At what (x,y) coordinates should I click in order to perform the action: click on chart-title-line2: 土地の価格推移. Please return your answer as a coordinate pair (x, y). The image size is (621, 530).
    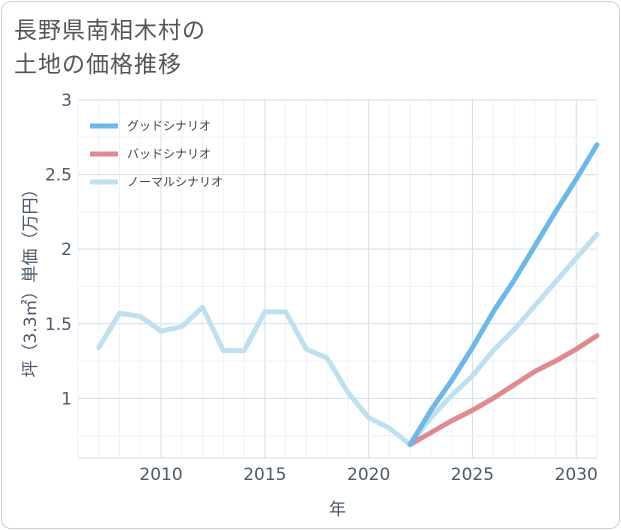
    Looking at the image, I should click on (98, 65).